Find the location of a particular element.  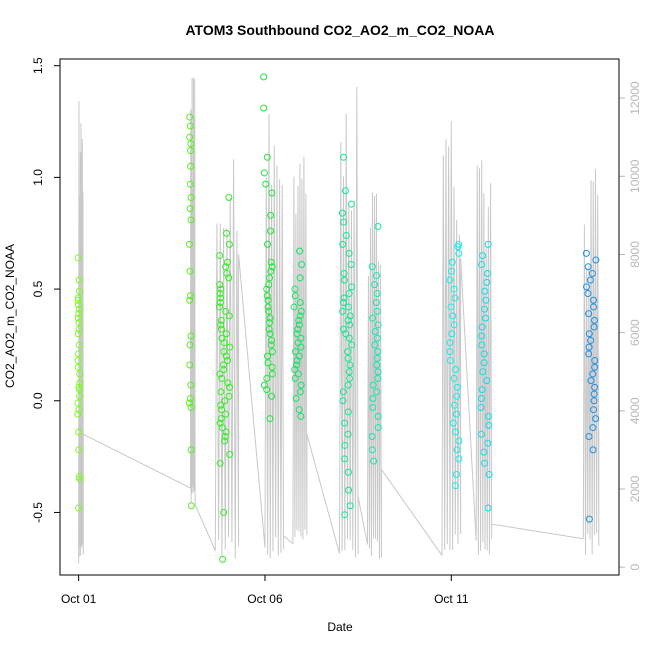

y2-tick-label: 4000 is located at coordinates (635, 410).